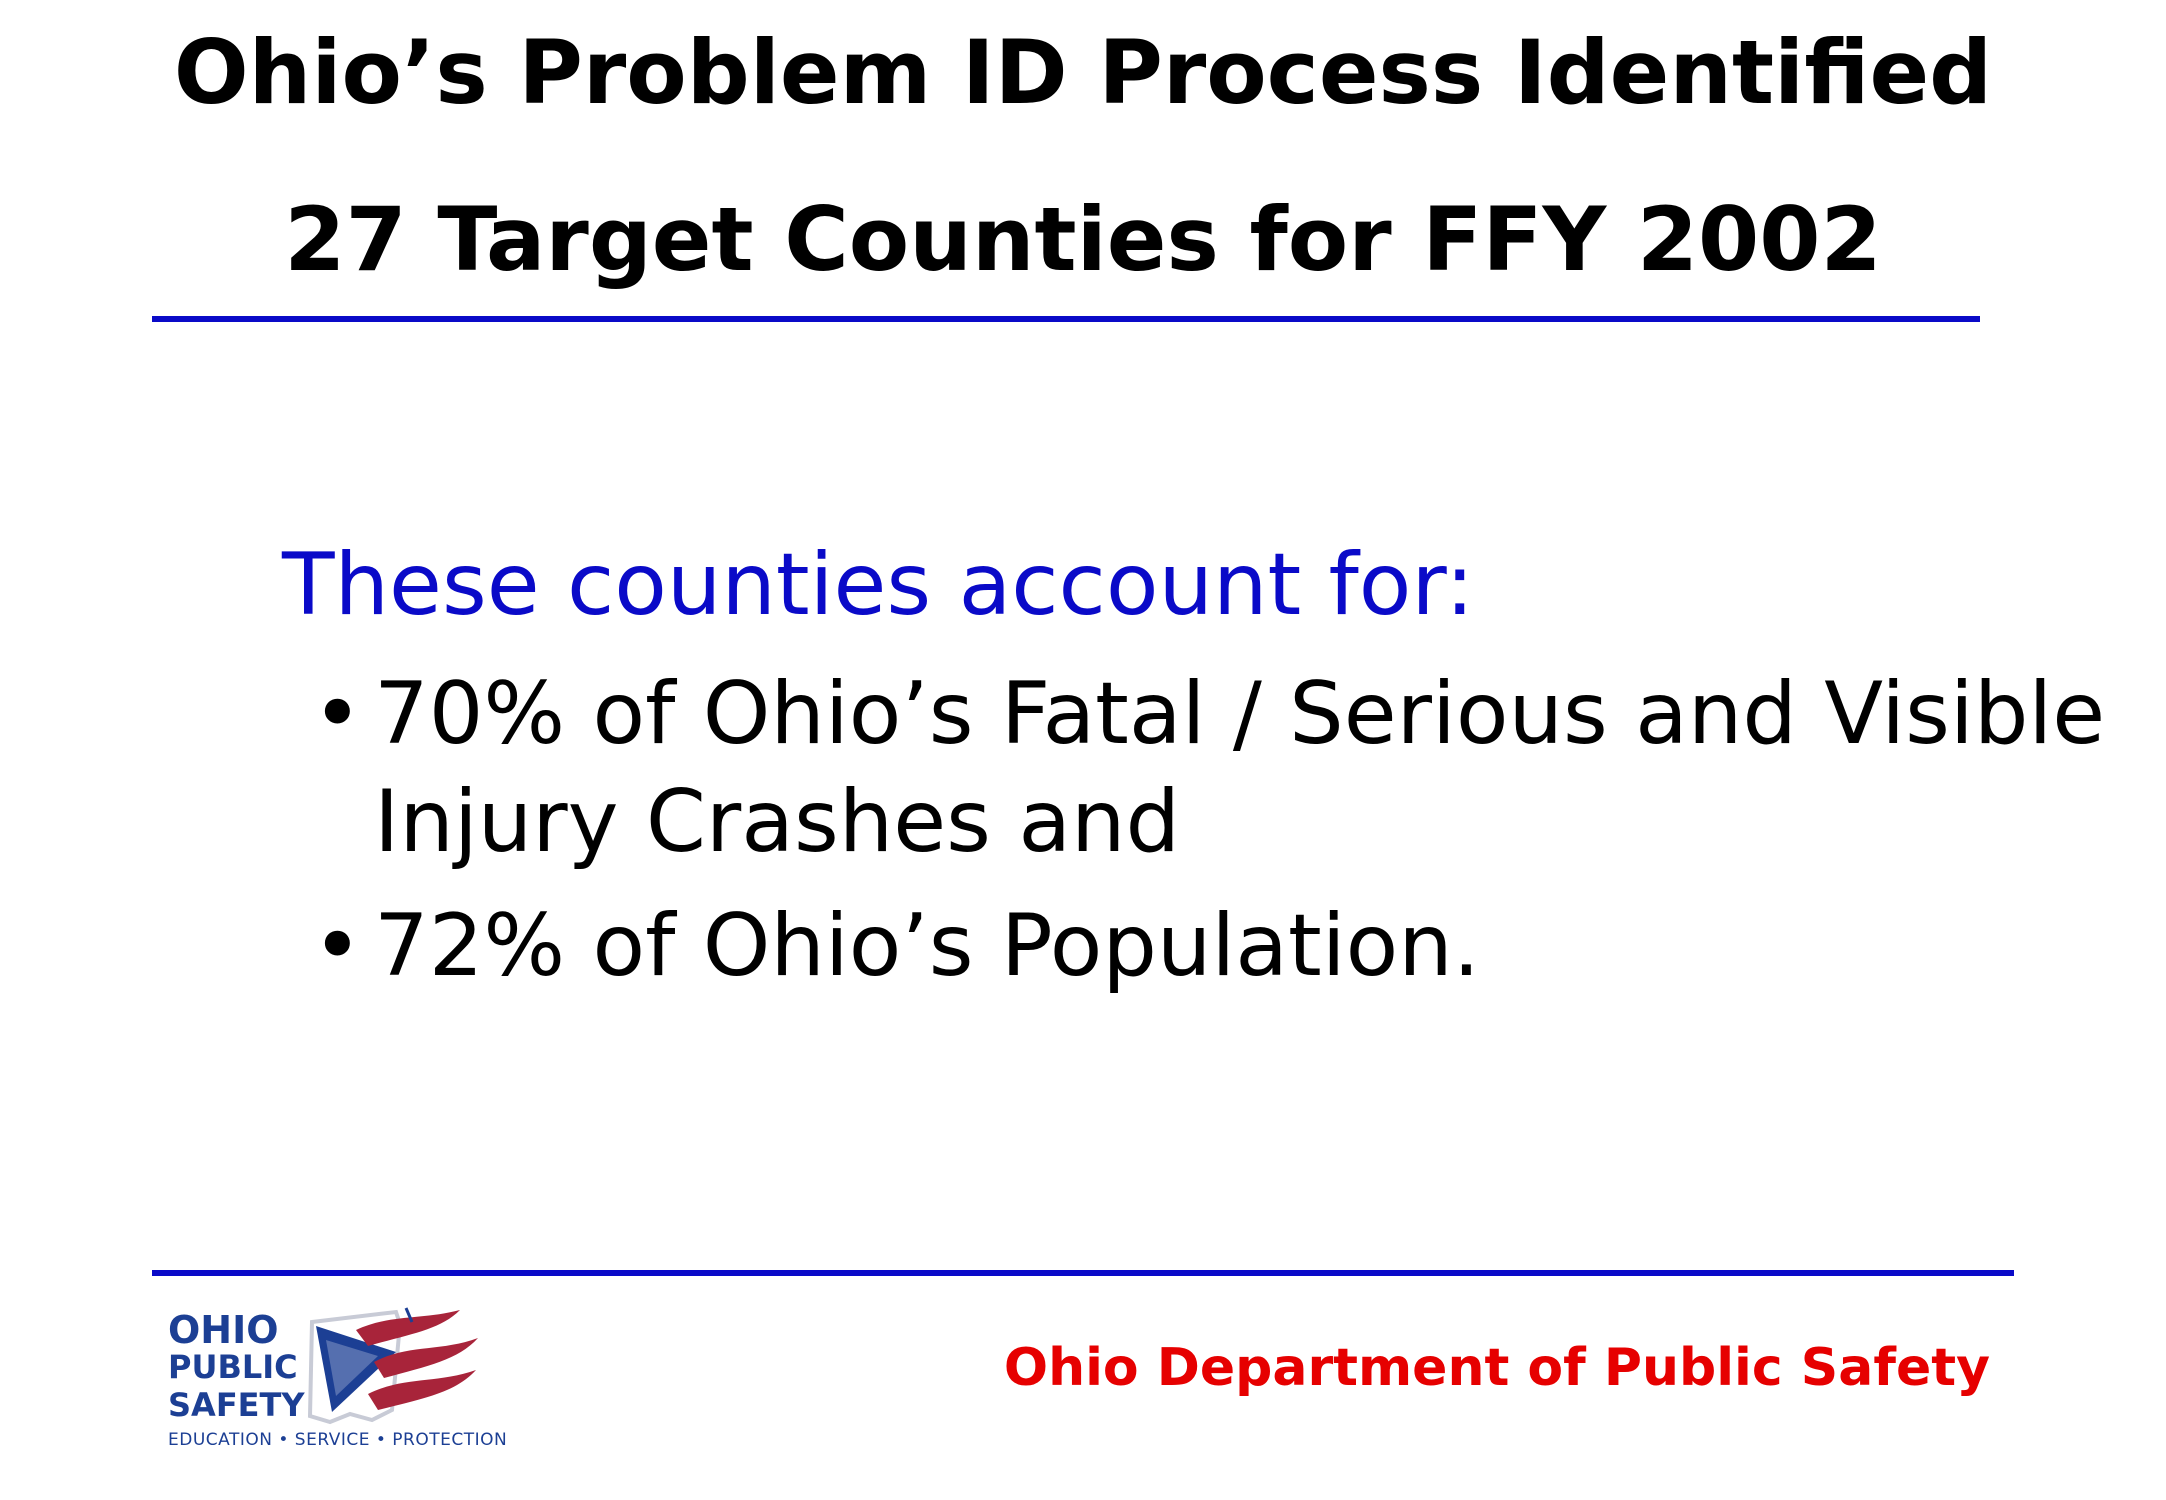 This screenshot has height=1500, width=2166. What do you see at coordinates (1083, 1273) in the screenshot?
I see `bottom-divider` at bounding box center [1083, 1273].